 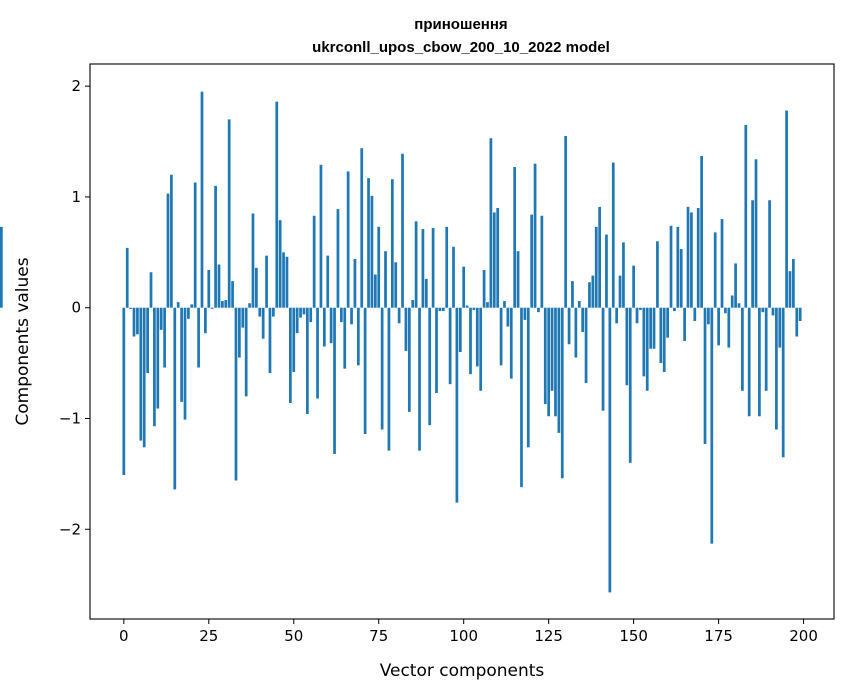 What do you see at coordinates (293, 636) in the screenshot?
I see `x-tick-label: 50` at bounding box center [293, 636].